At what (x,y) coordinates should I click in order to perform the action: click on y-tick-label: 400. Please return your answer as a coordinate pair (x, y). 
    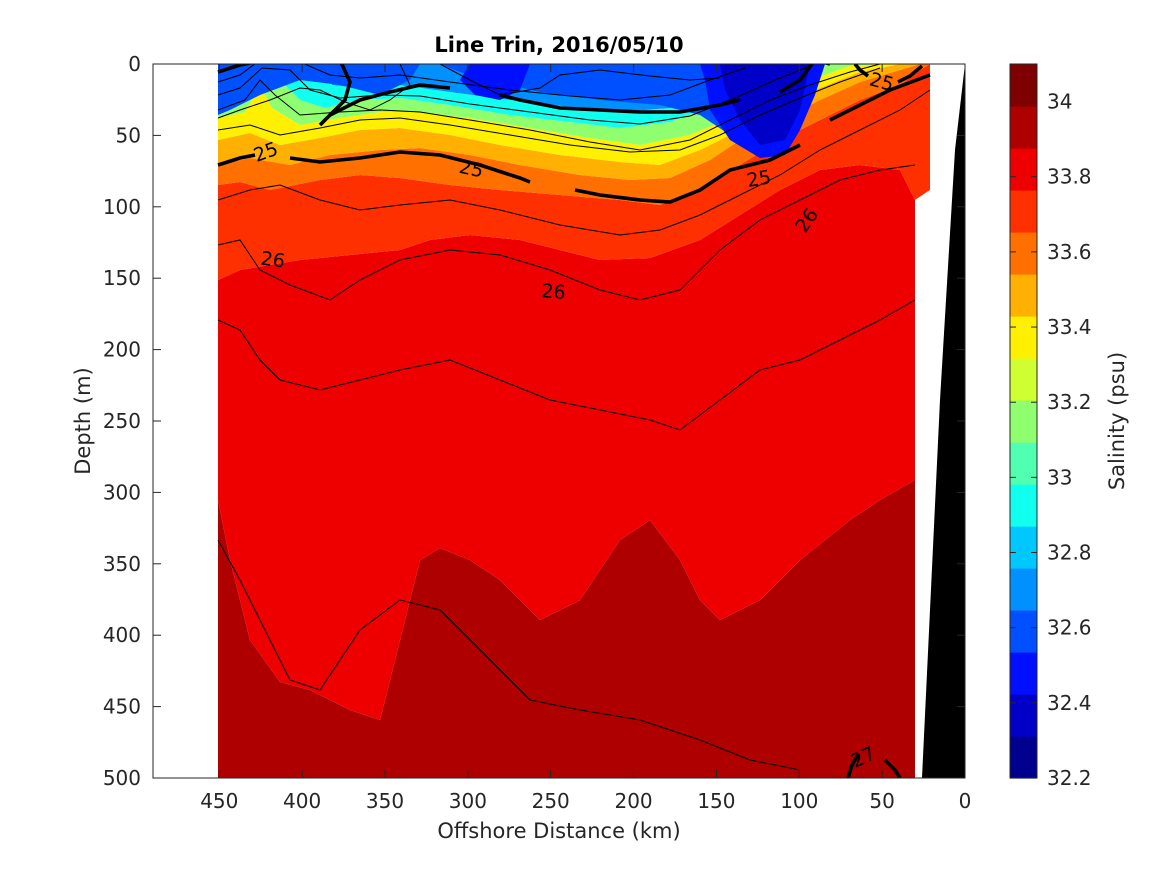
    Looking at the image, I should click on (122, 635).